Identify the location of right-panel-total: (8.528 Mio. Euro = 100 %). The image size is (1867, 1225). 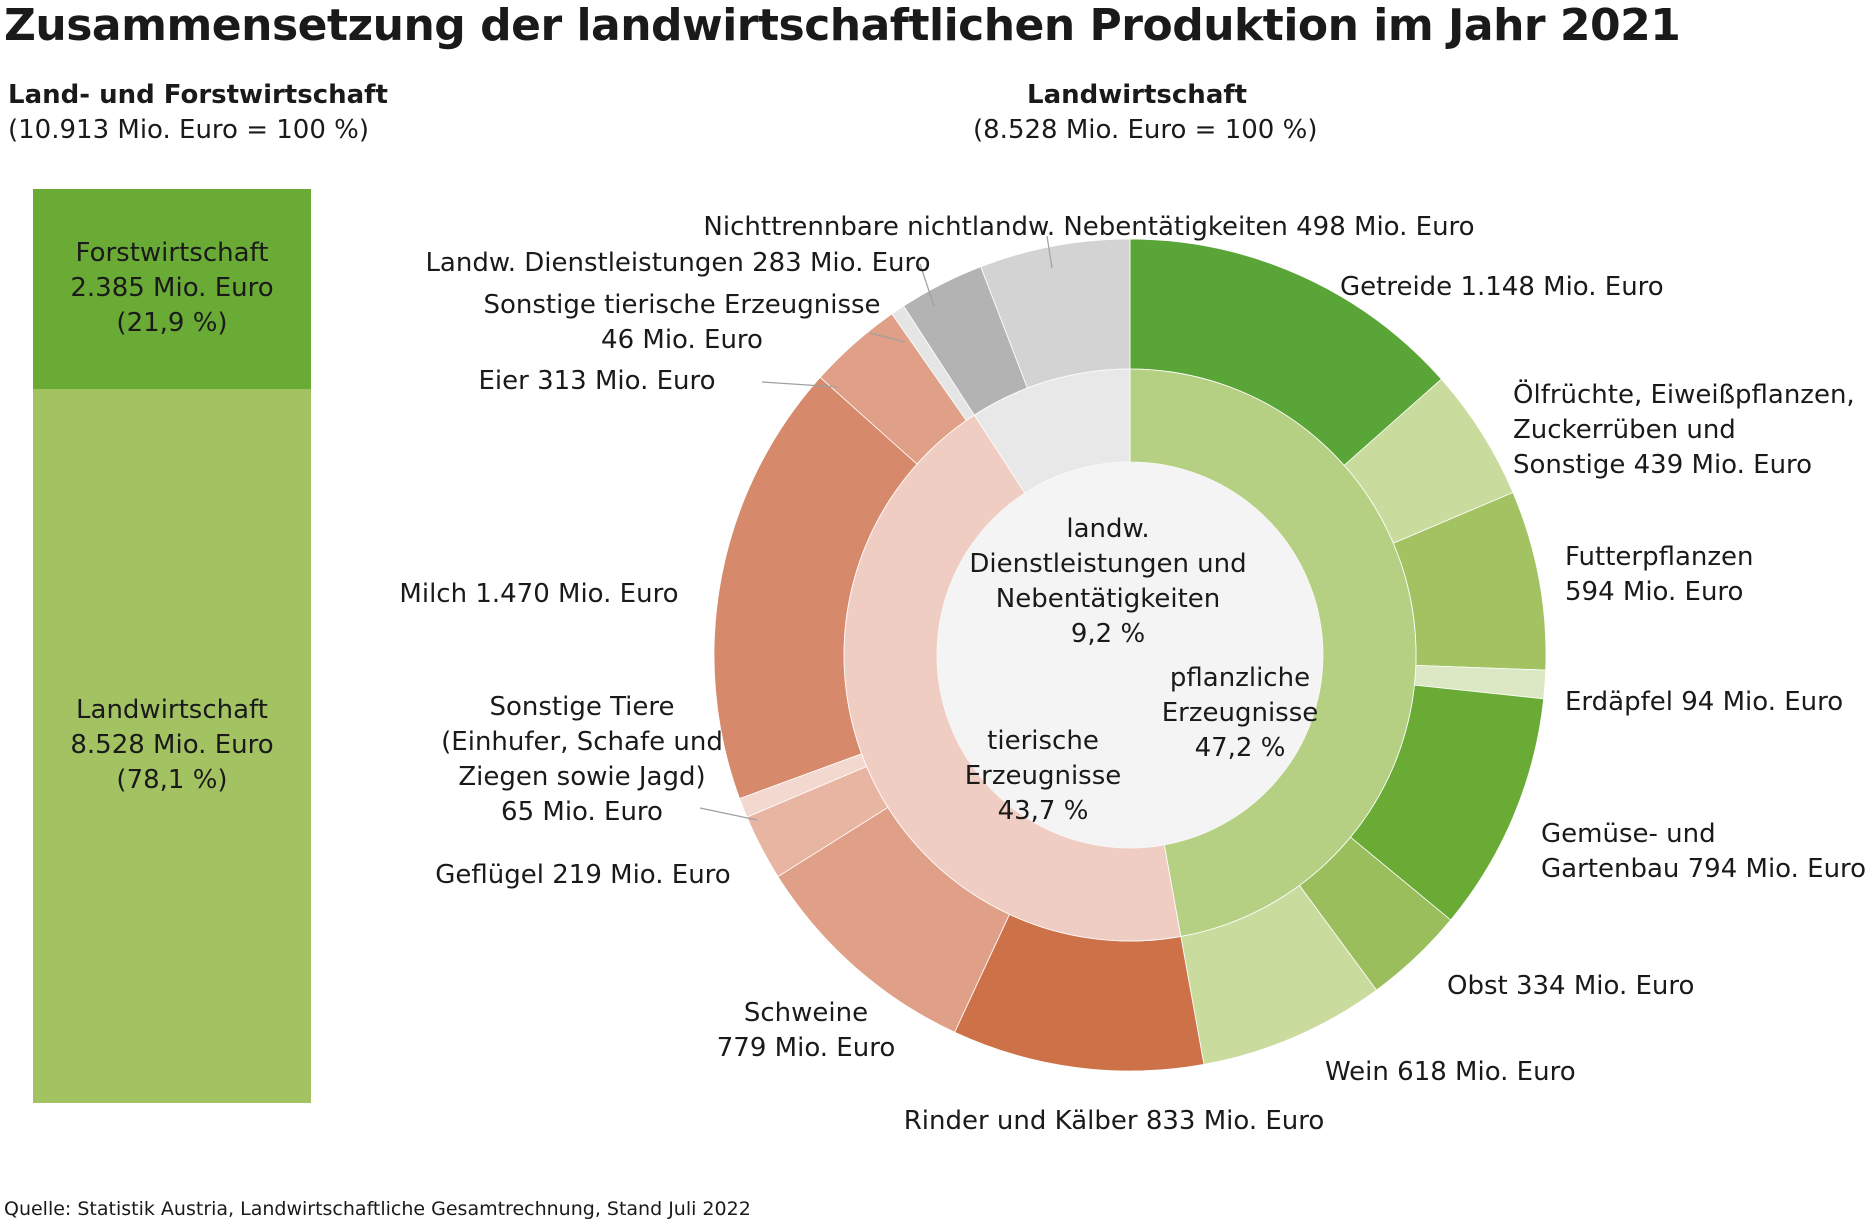
(1145, 130).